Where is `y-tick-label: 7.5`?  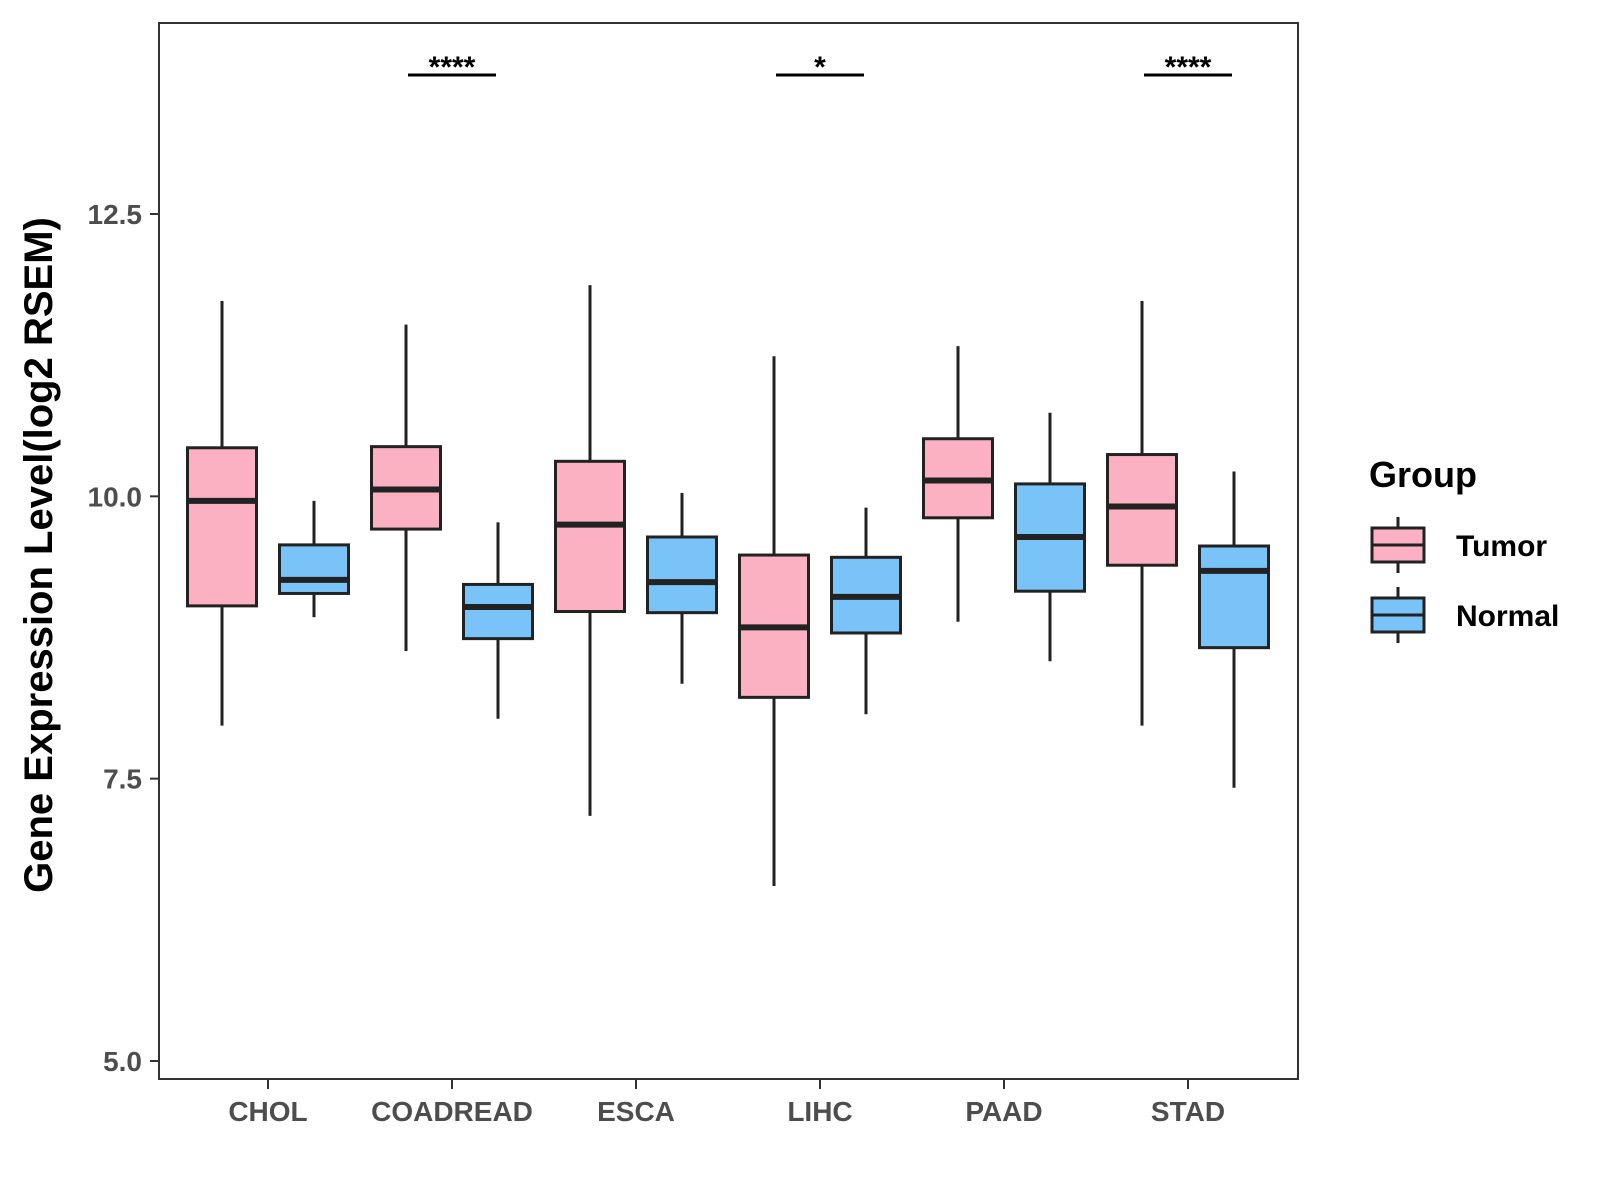
y-tick-label: 7.5 is located at coordinates (122, 779).